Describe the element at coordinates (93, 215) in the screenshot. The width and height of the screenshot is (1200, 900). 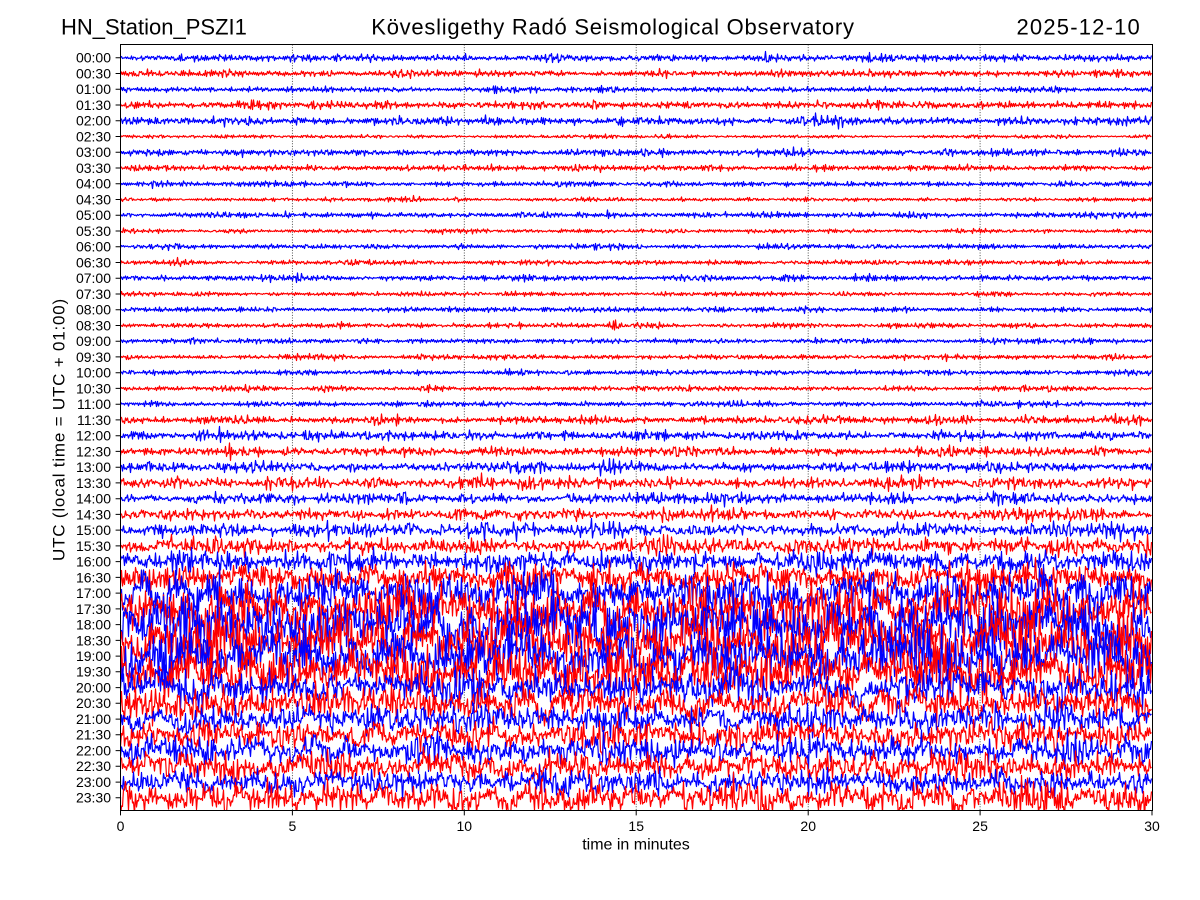
I see `svg-text: 05:00` at that location.